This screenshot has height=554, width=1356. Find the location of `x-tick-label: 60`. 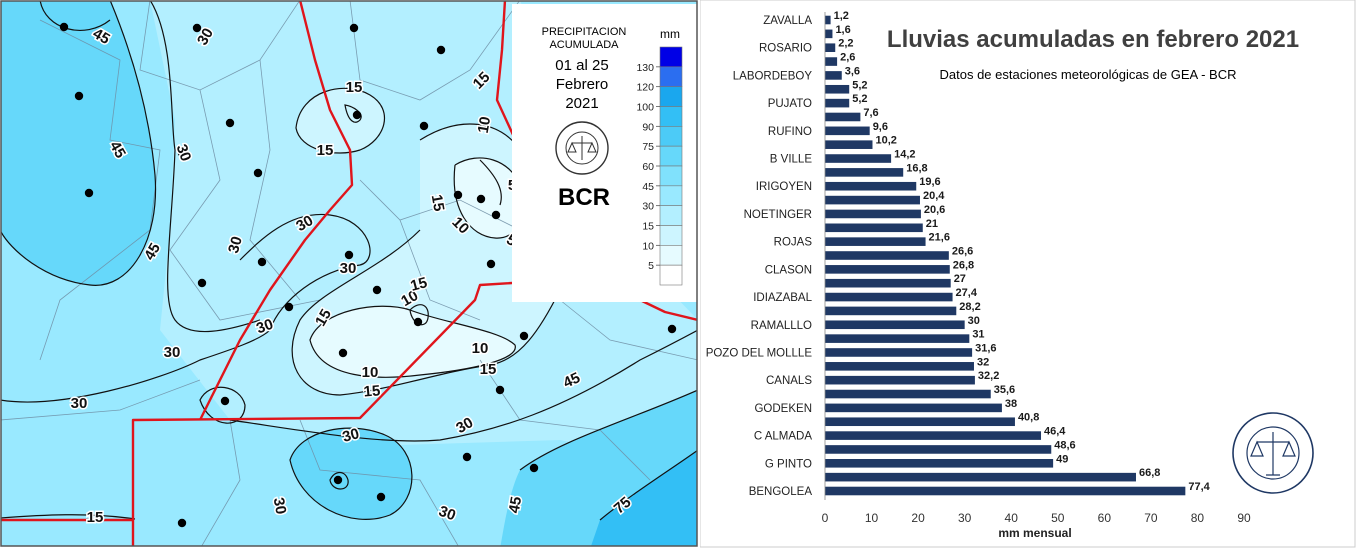

x-tick-label: 60 is located at coordinates (1105, 518).